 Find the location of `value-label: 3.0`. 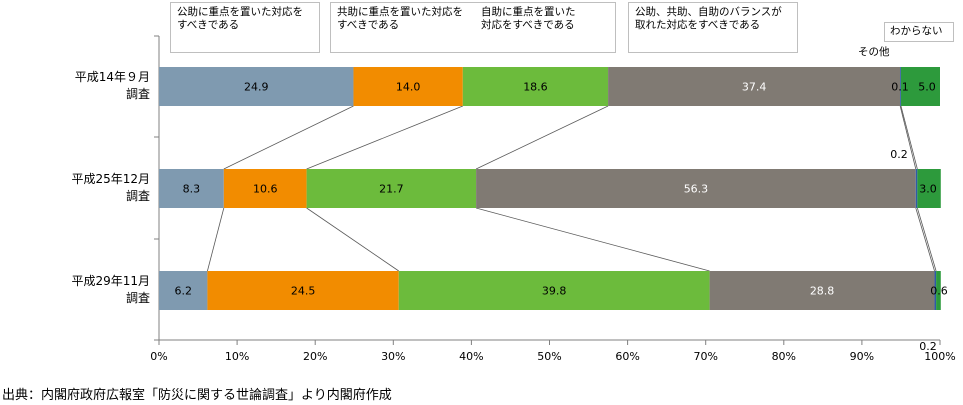

value-label: 3.0 is located at coordinates (928, 189).